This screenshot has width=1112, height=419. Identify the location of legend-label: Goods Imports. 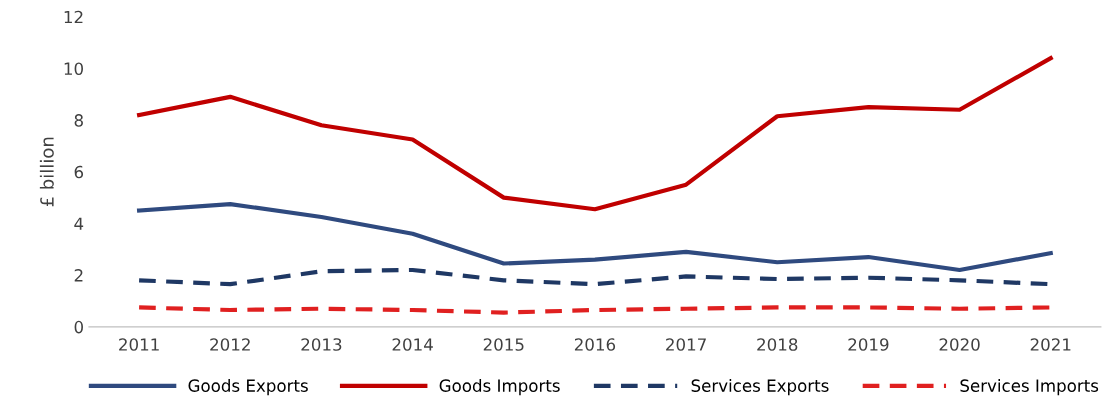
(499, 387).